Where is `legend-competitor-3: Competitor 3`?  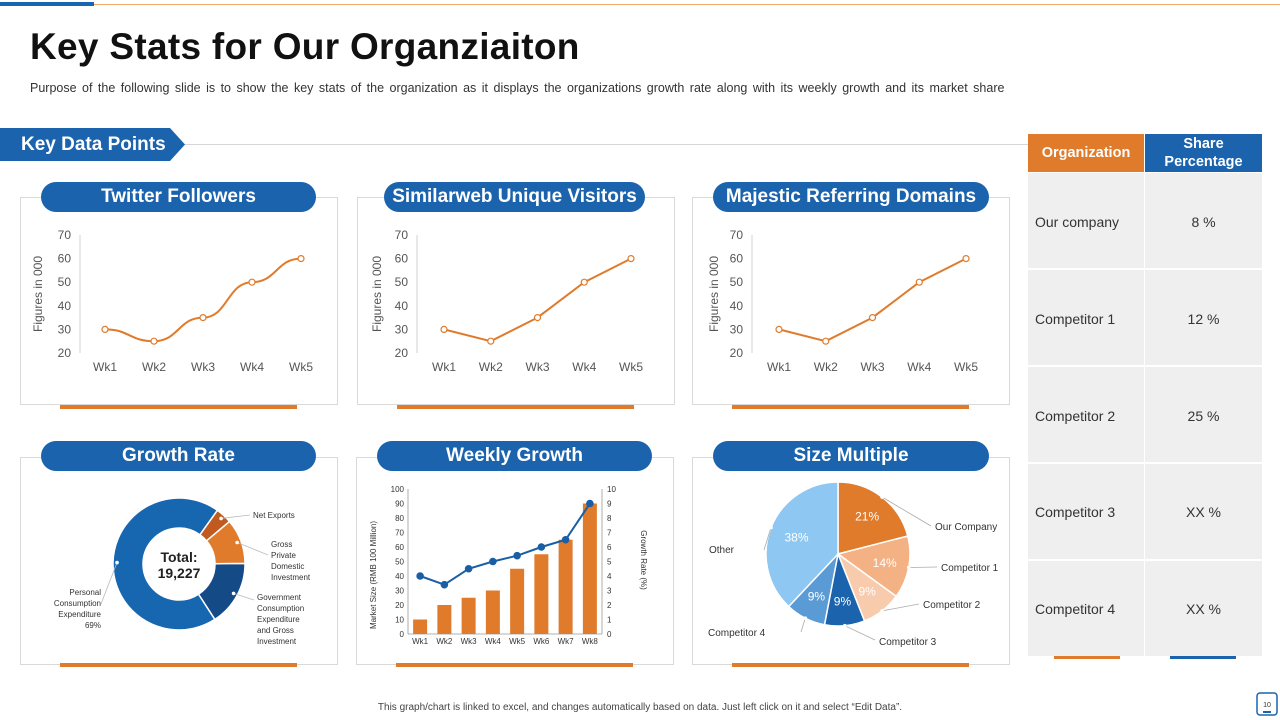
legend-competitor-3: Competitor 3 is located at coordinates (908, 642).